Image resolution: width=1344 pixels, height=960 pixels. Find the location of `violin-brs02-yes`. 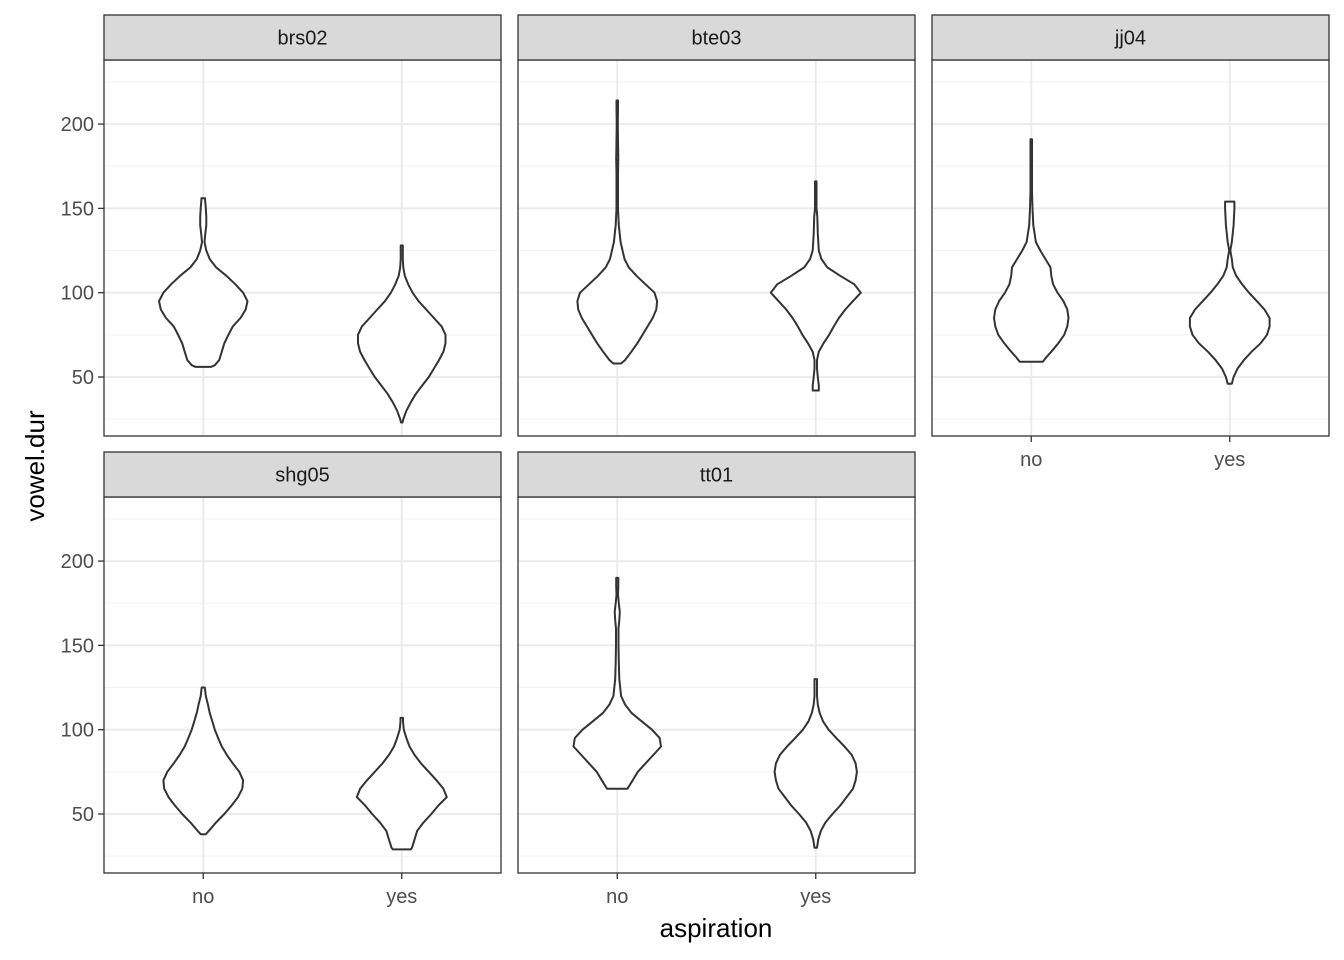

violin-brs02-yes is located at coordinates (402, 334).